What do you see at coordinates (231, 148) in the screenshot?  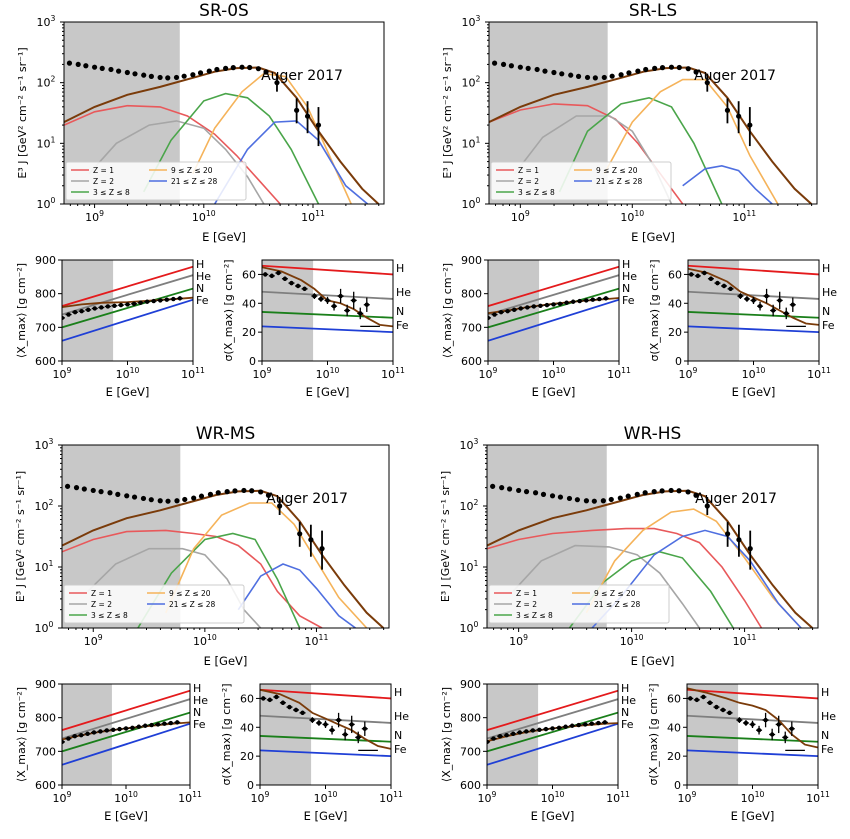 I see `series-line-z3` at bounding box center [231, 148].